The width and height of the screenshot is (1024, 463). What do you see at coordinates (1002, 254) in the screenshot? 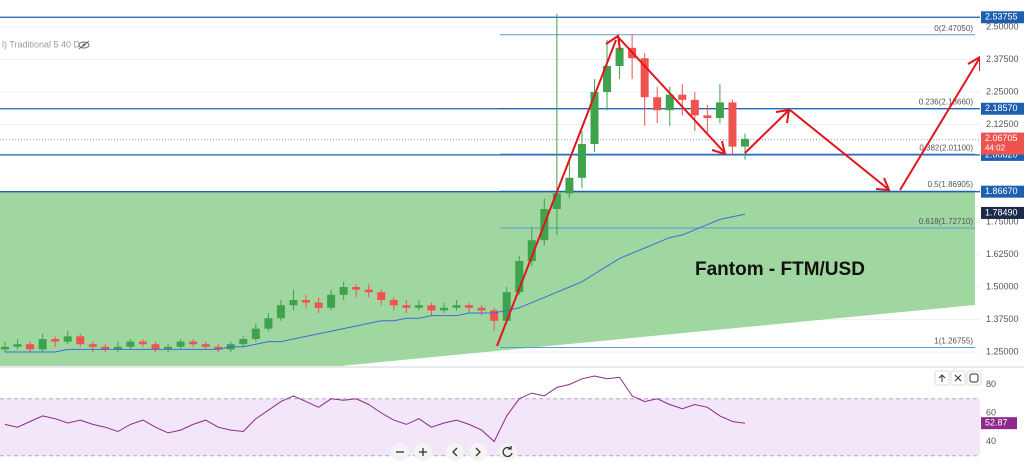
I see `y-tick-label: 1.62500` at bounding box center [1002, 254].